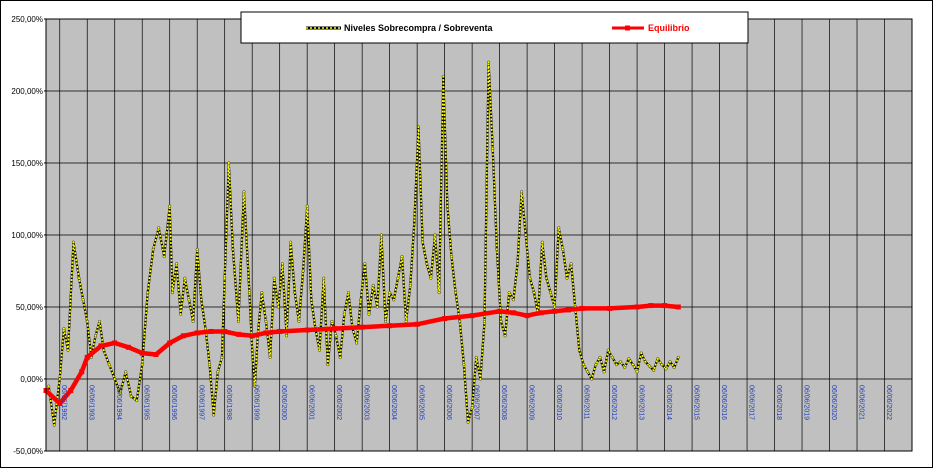 The image size is (933, 468). Describe the element at coordinates (558, 402) in the screenshot. I see `x-tick-label: 06/06/2010` at that location.